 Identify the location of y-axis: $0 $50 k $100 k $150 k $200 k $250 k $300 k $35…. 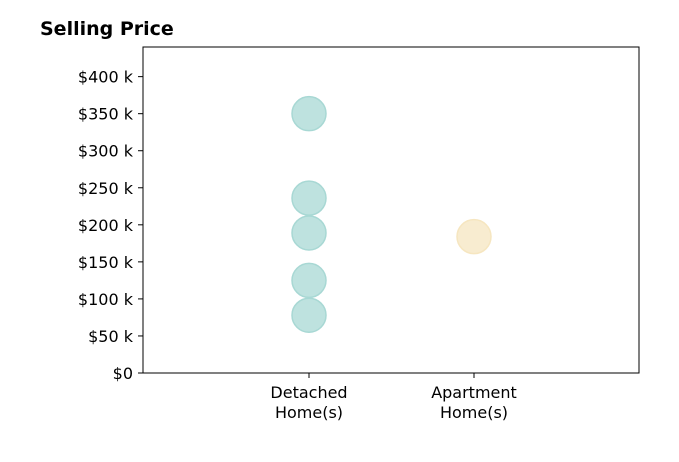
(110, 225).